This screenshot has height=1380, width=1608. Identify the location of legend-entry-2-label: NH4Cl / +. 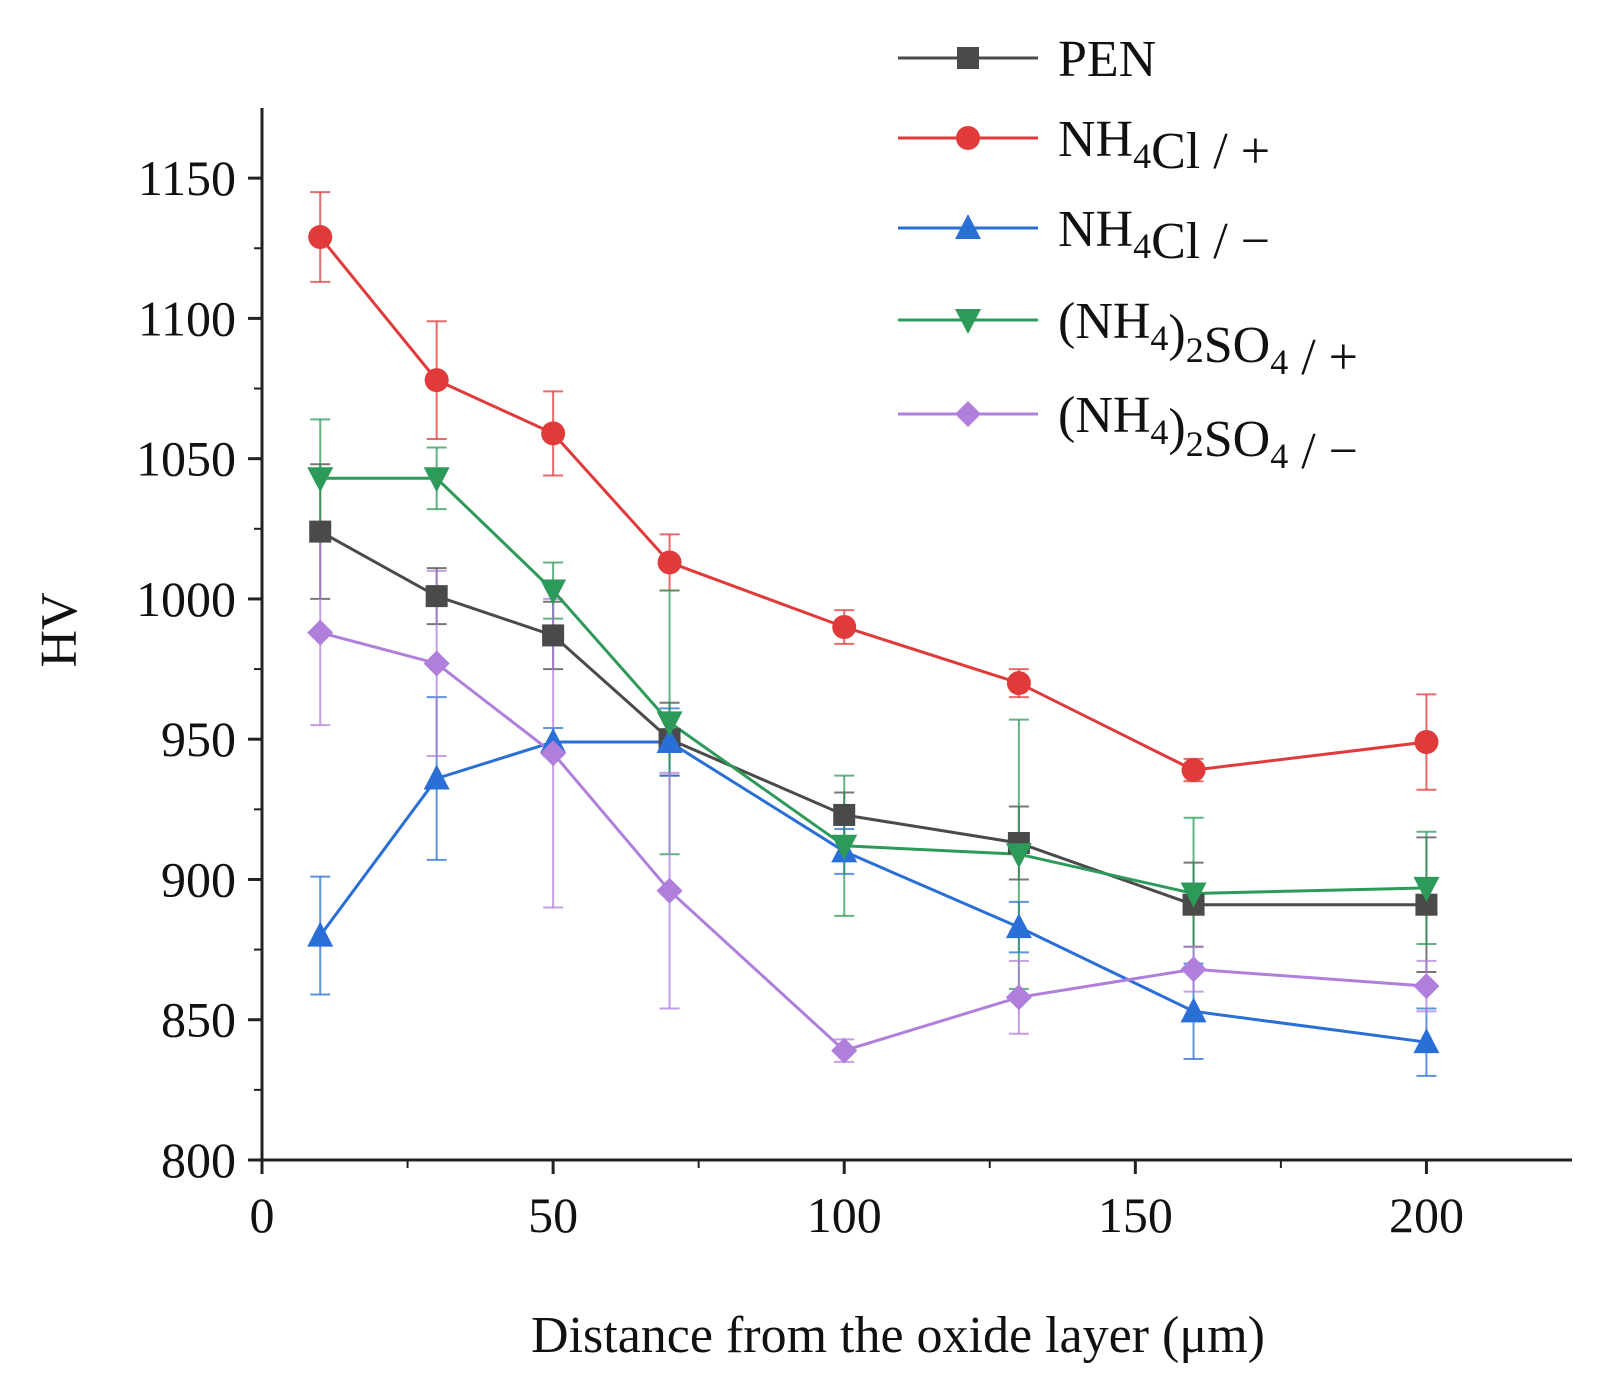
(1164, 145).